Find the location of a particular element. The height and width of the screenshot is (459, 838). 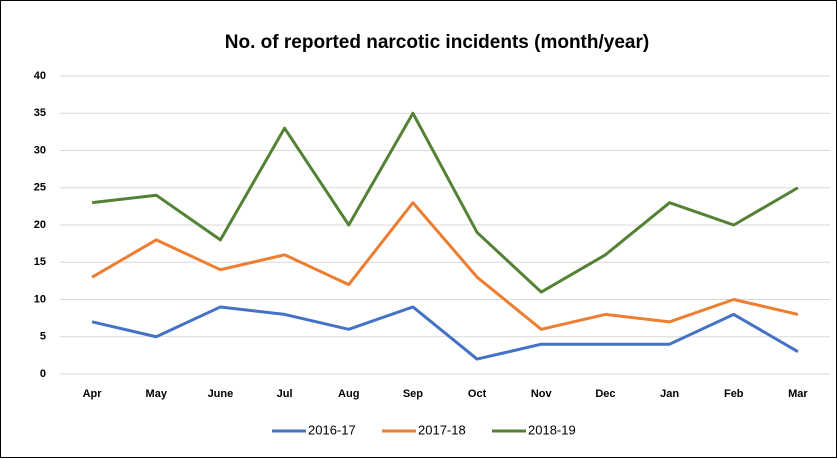

x-tick-label: Mar is located at coordinates (798, 394).